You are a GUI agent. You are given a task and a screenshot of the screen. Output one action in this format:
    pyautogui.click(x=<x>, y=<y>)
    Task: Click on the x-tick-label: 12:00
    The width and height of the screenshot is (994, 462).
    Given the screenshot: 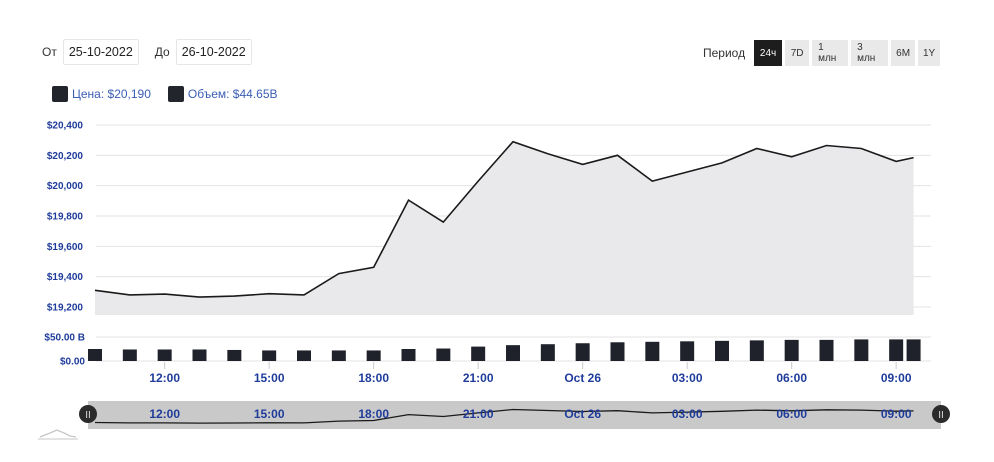 What is the action you would take?
    pyautogui.click(x=164, y=378)
    